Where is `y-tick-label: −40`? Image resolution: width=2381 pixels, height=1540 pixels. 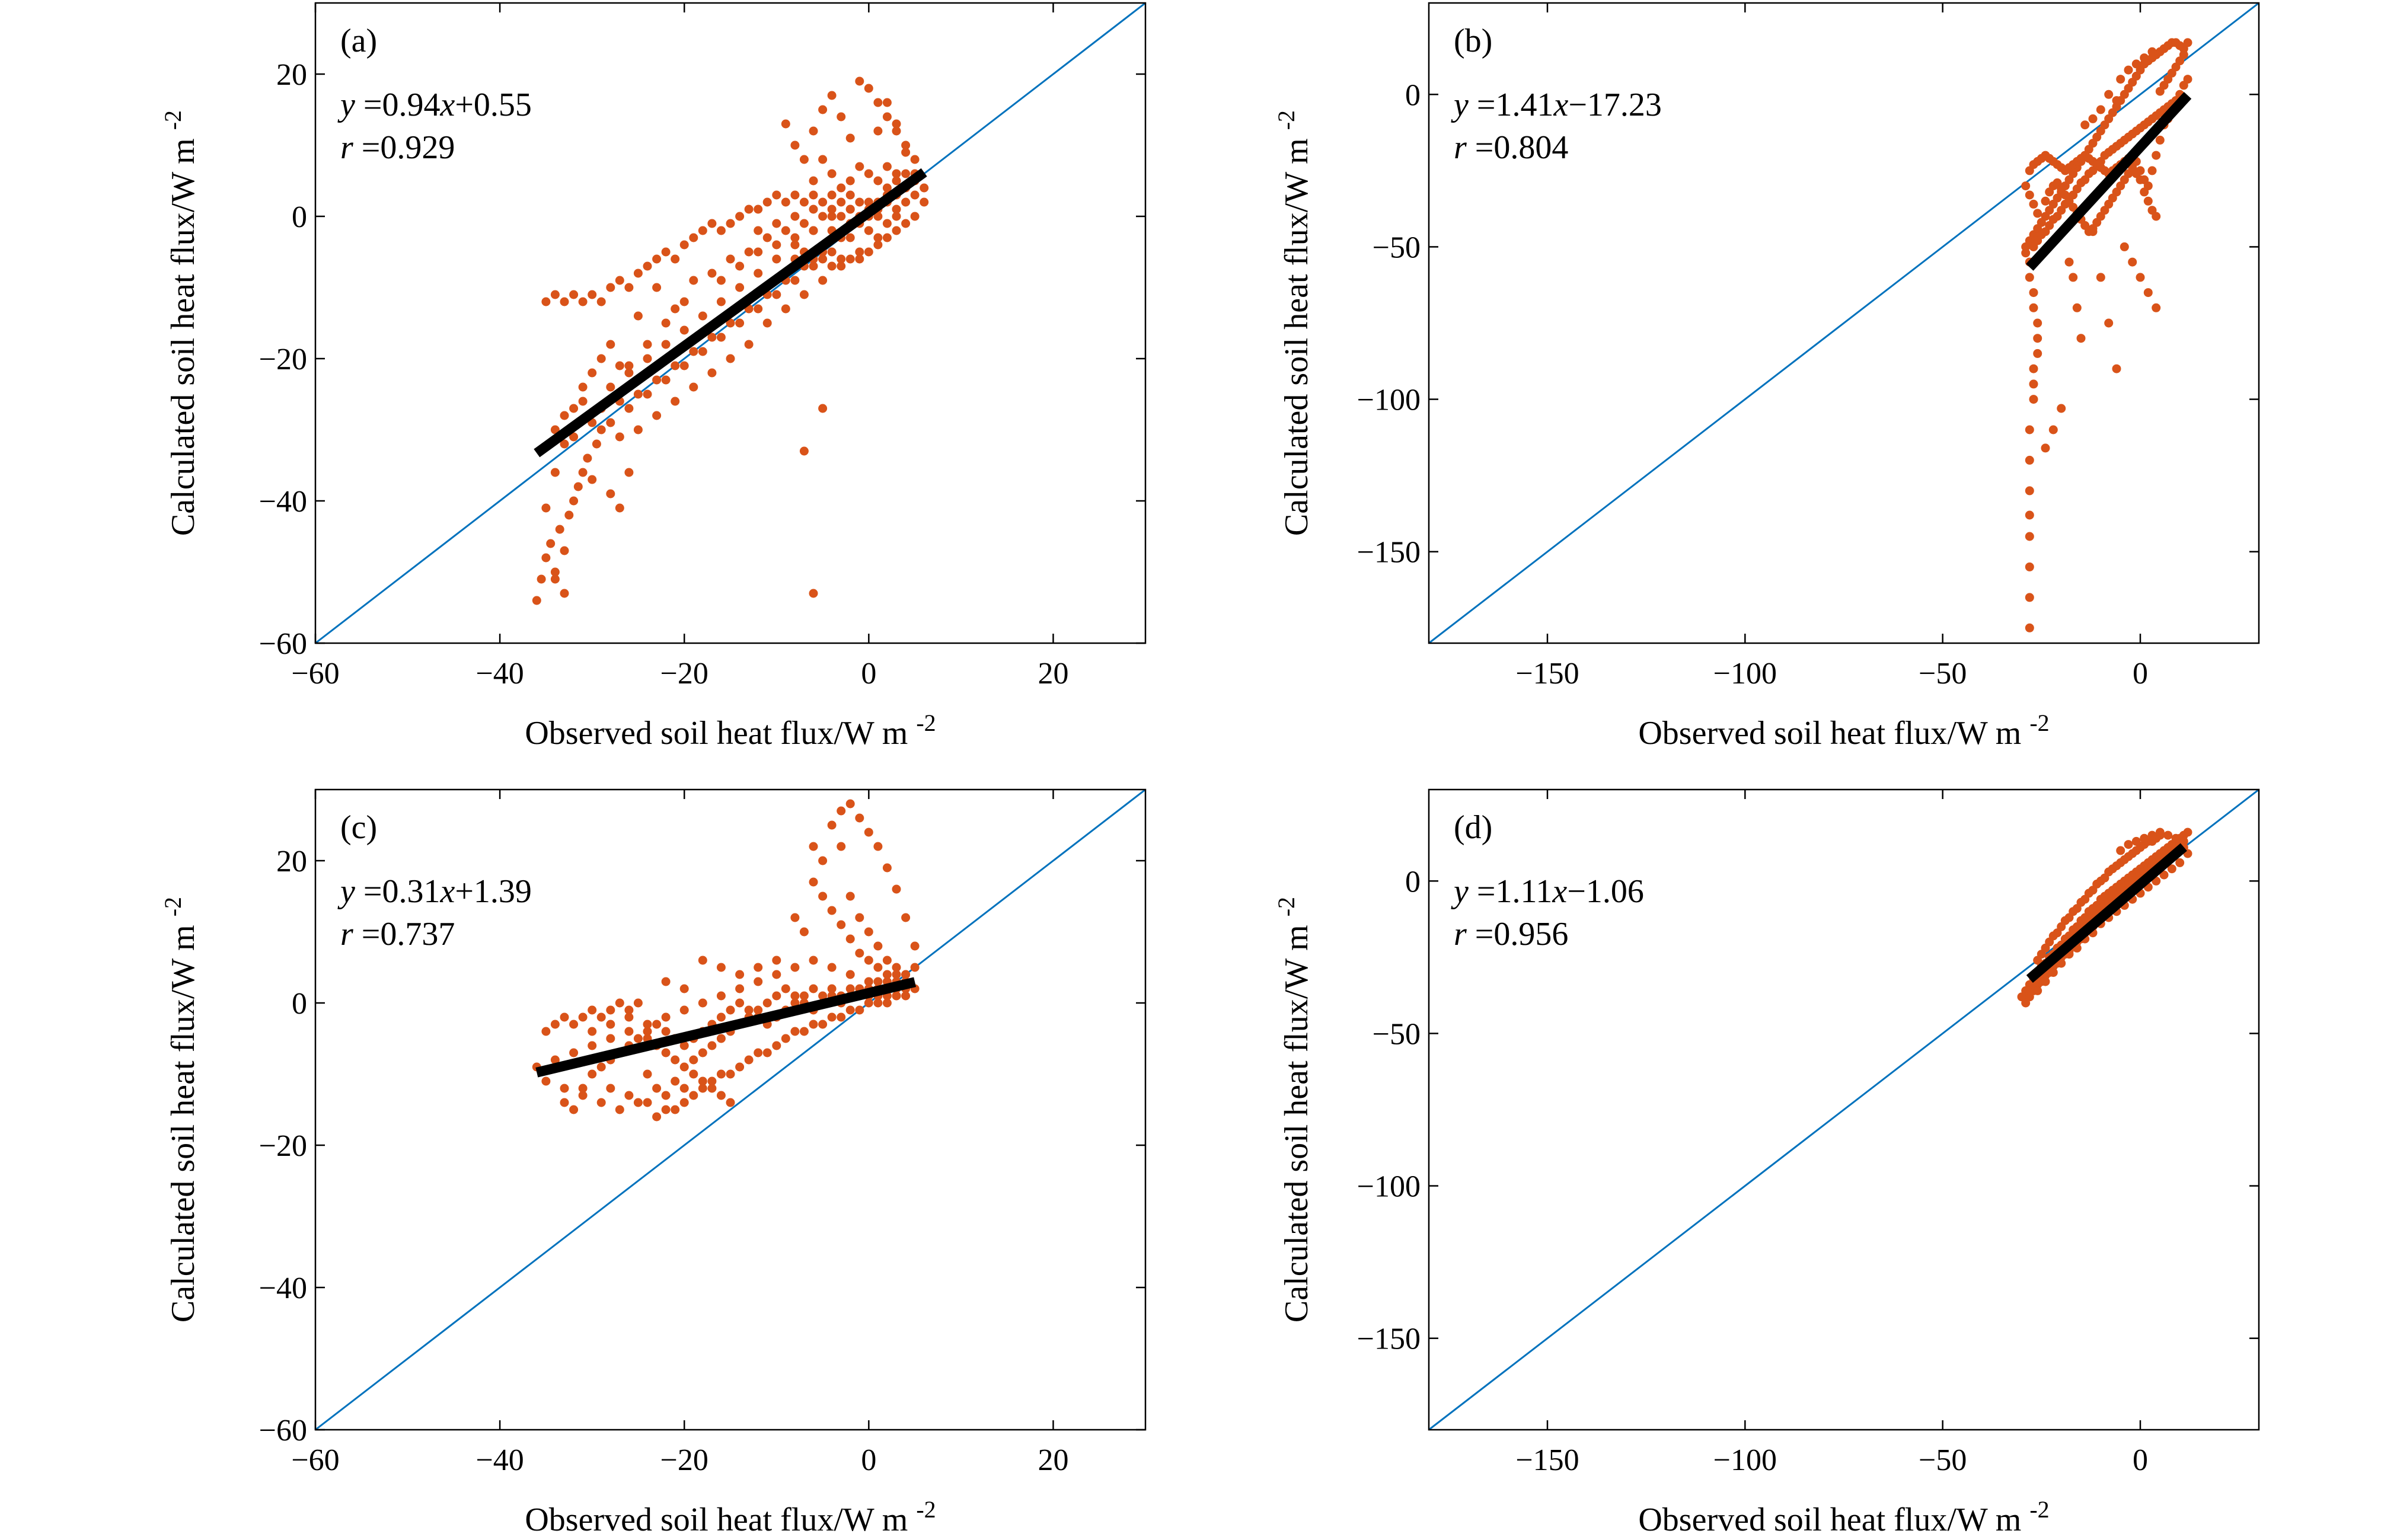
y-tick-label: −40 is located at coordinates (283, 1288).